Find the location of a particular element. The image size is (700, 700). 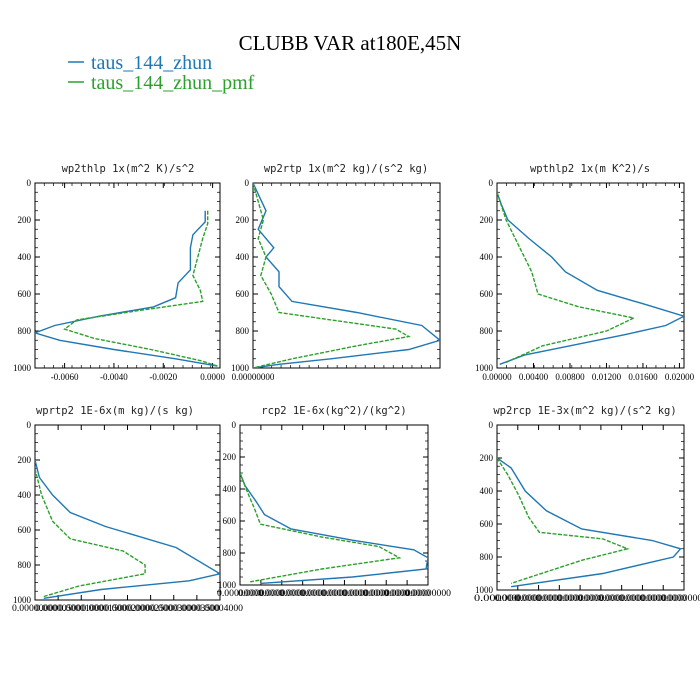

panel-title: rcp2 1E-6x(kg^2)/(kg^2) is located at coordinates (333, 411).